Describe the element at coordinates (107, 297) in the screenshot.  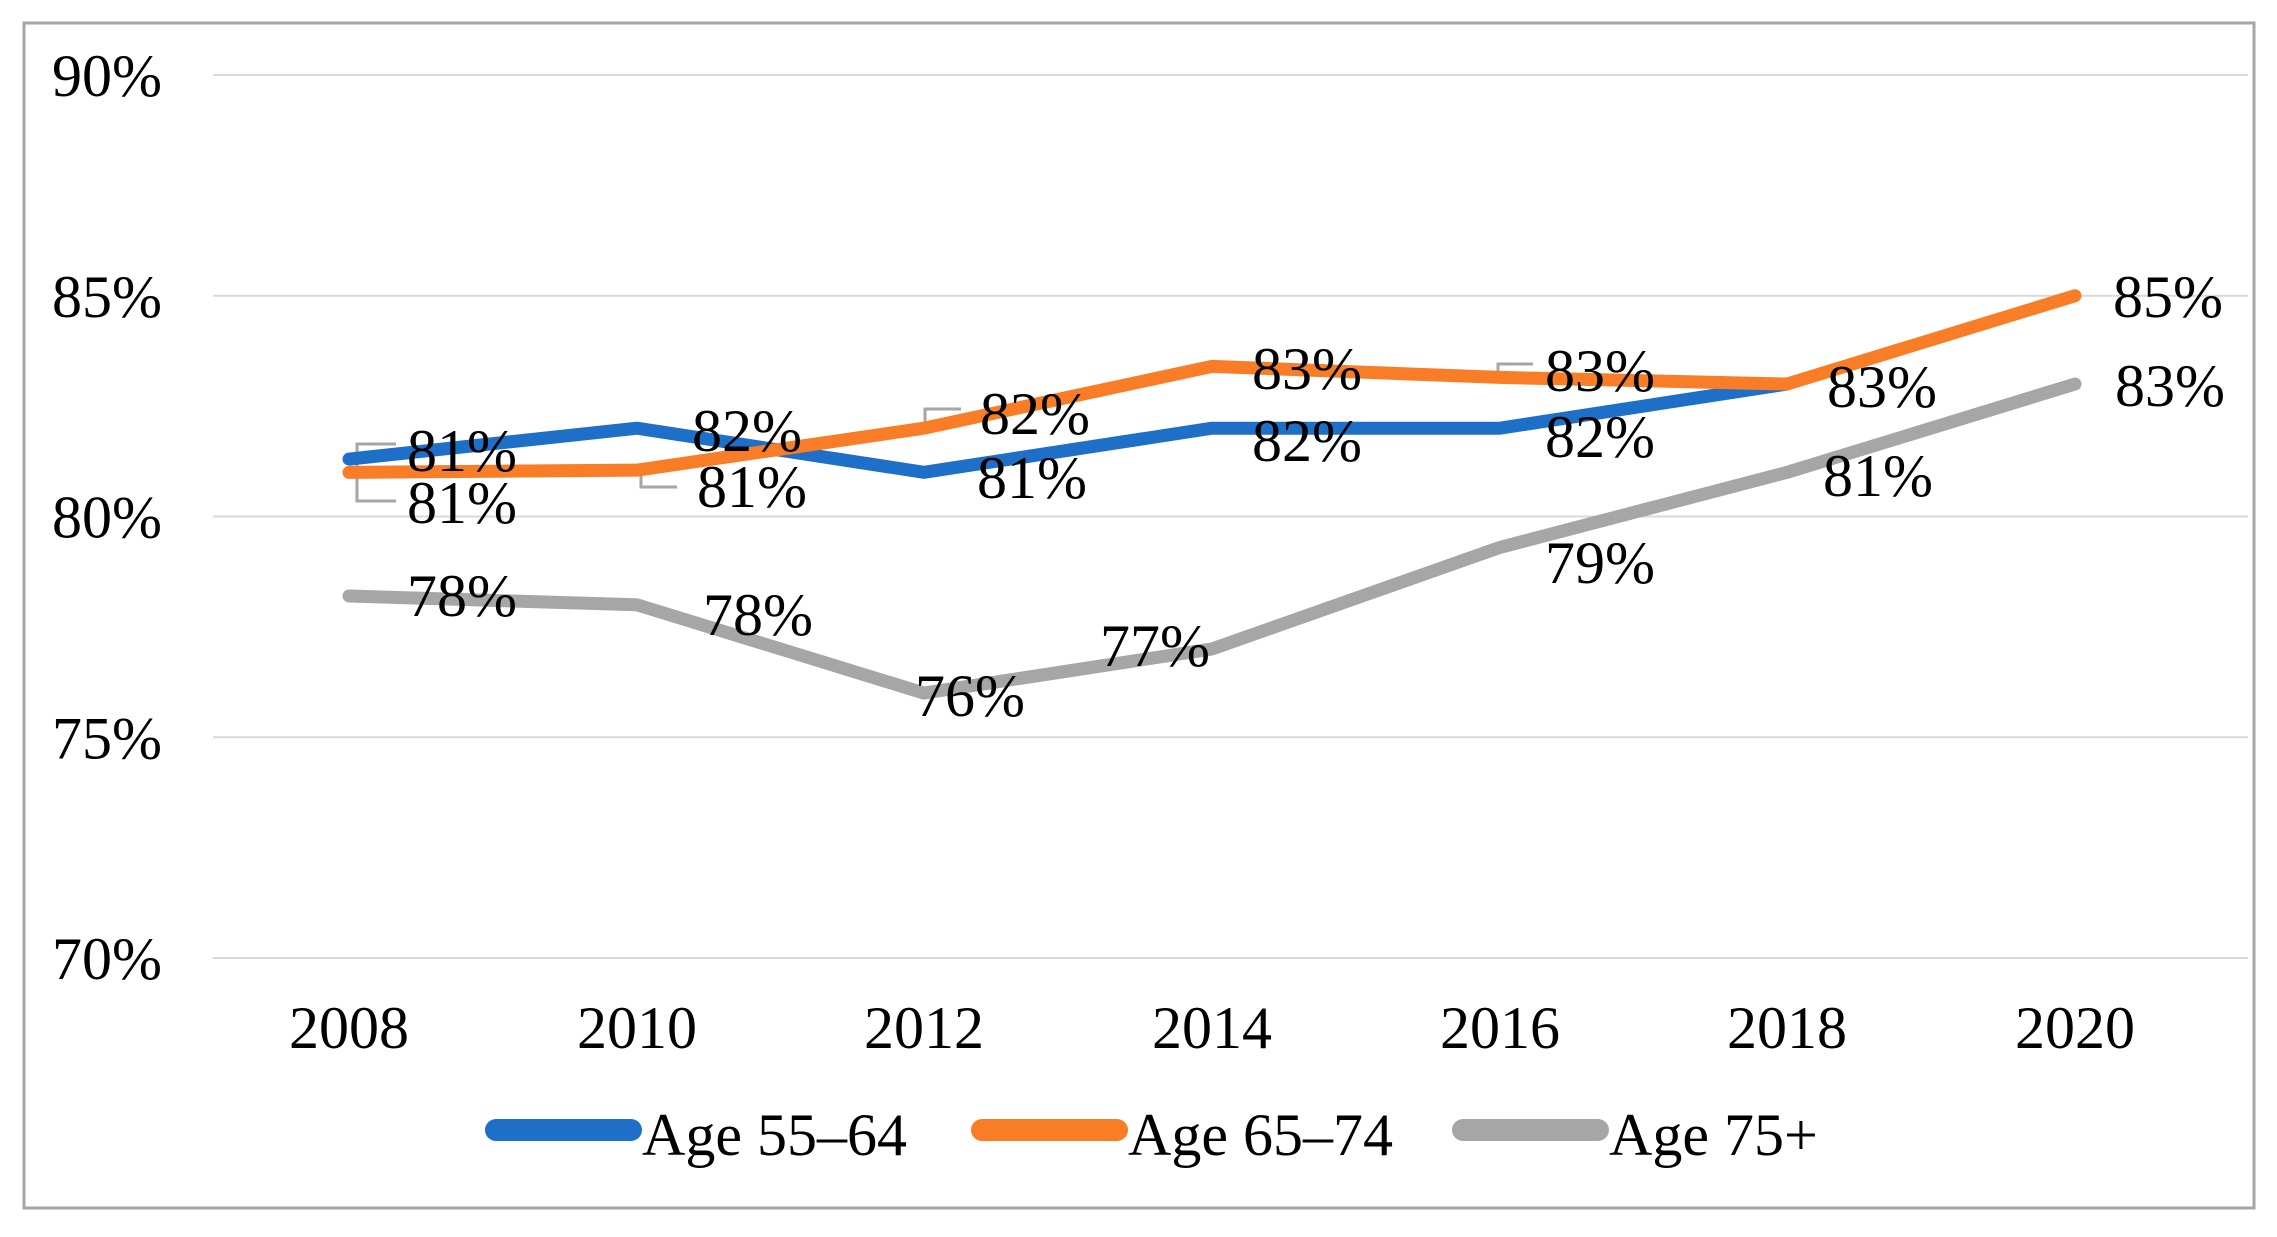
I see `y-axis-tick-label: 85%` at that location.